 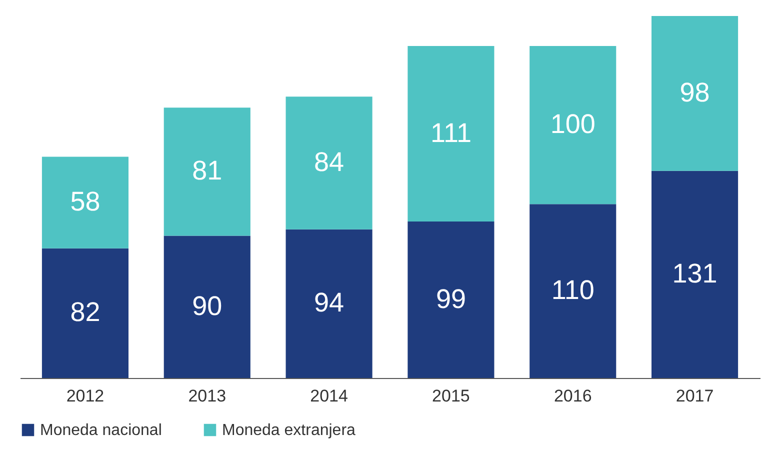 What do you see at coordinates (329, 396) in the screenshot?
I see `x-tick-label: 2014` at bounding box center [329, 396].